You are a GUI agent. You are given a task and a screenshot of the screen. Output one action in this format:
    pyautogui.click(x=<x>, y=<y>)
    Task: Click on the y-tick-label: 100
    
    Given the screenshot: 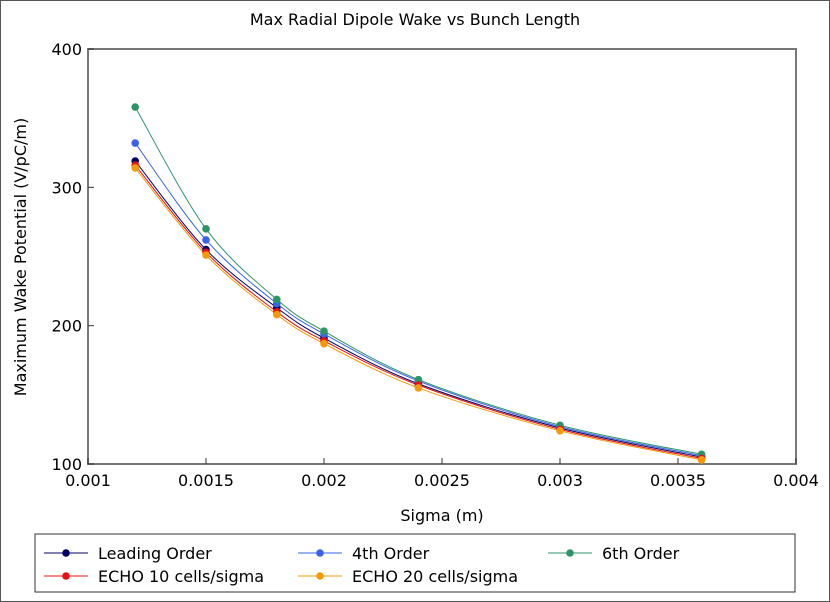 What is the action you would take?
    pyautogui.click(x=66, y=464)
    